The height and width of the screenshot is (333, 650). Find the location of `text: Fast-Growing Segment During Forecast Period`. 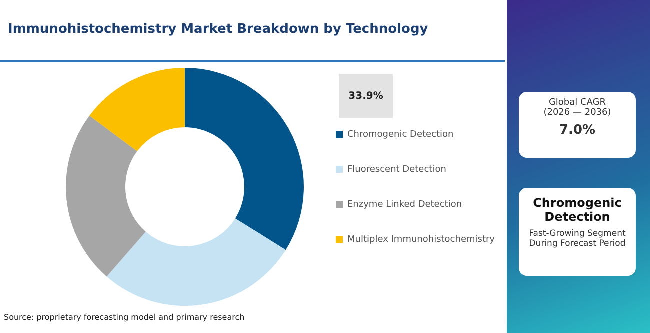

text: Fast-Growing Segment During Forecast Period is located at coordinates (577, 239).